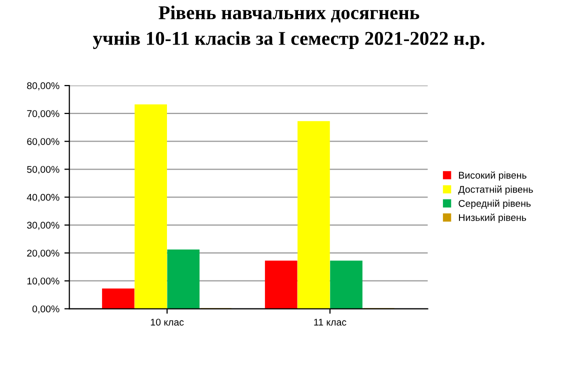 The height and width of the screenshot is (372, 578). What do you see at coordinates (492, 218) in the screenshot?
I see `legend-label: Низький рівень` at bounding box center [492, 218].